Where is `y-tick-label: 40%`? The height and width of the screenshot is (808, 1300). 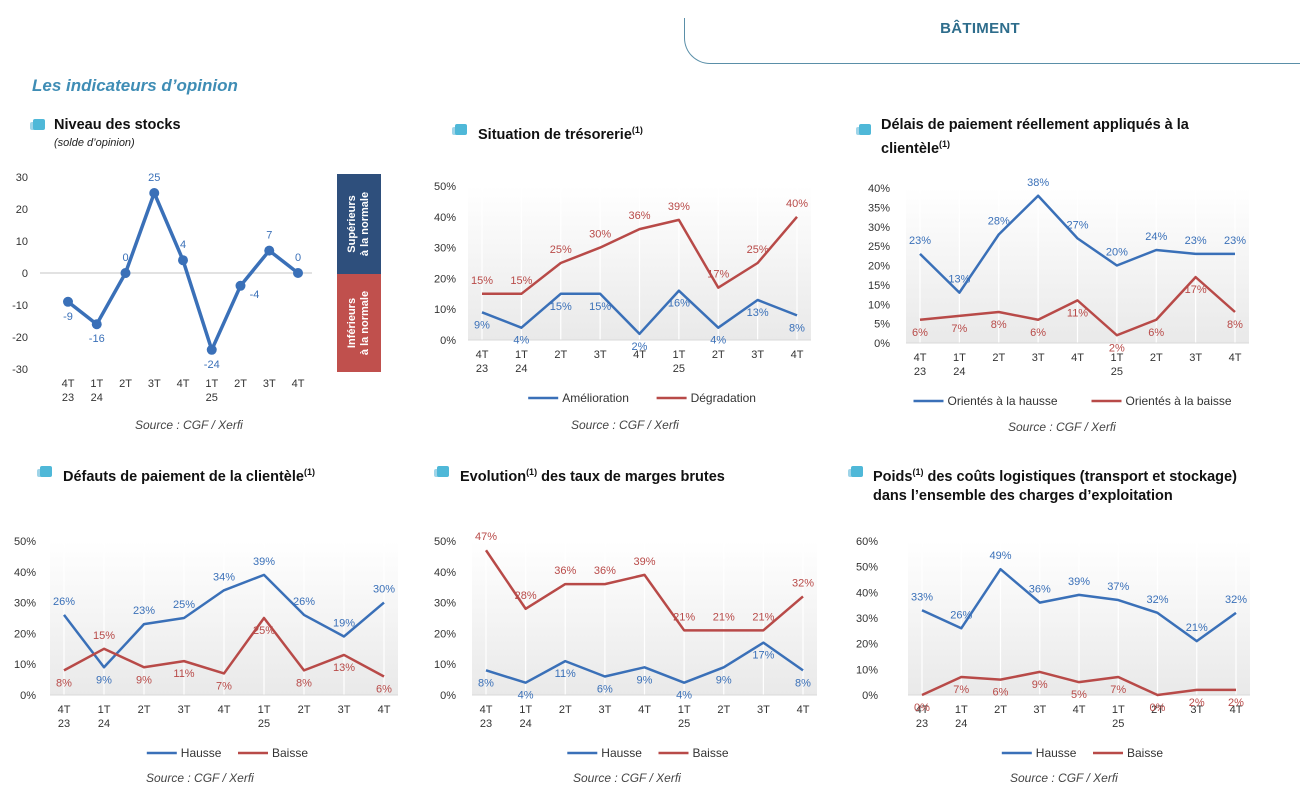 y-tick-label: 40% is located at coordinates (445, 218).